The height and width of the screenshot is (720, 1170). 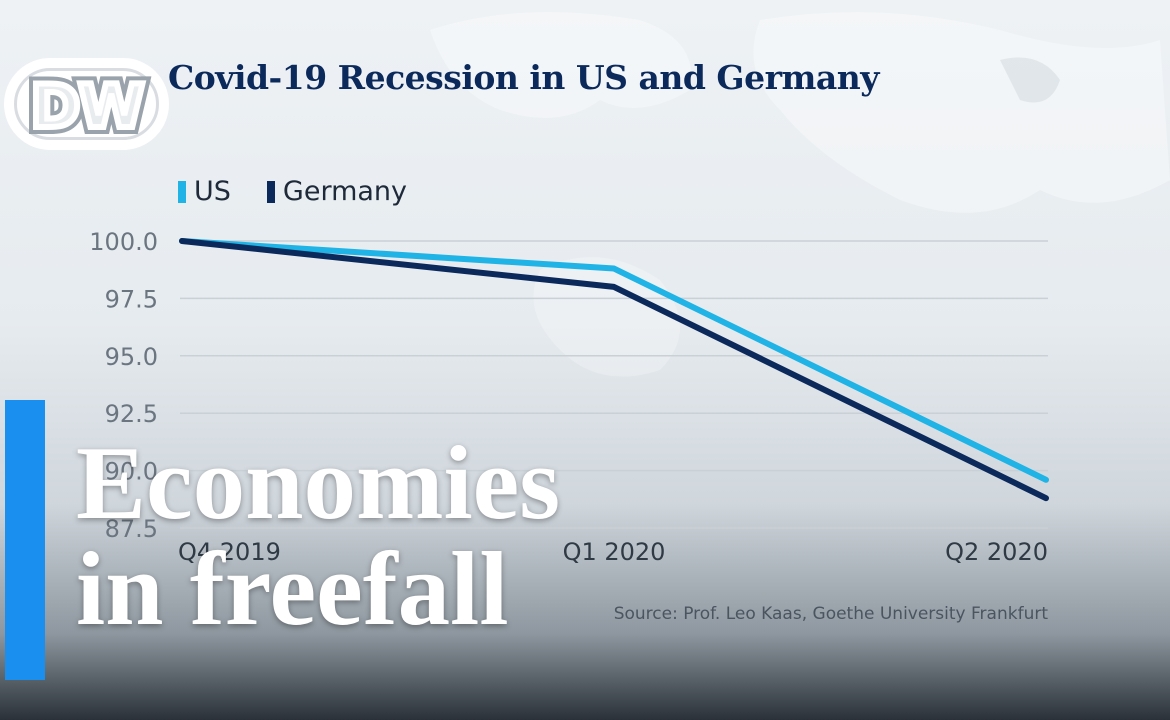 I want to click on legend-label-germany: Germany, so click(x=345, y=191).